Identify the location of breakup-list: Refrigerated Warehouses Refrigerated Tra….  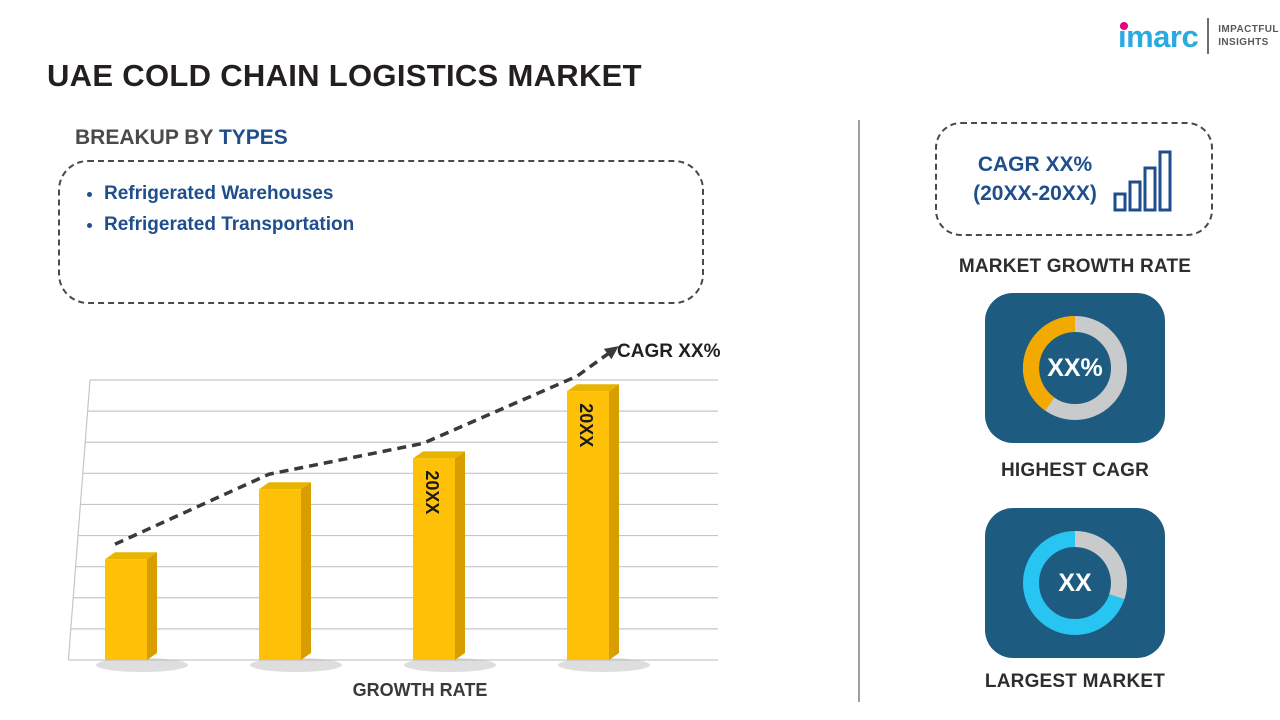
(381, 209).